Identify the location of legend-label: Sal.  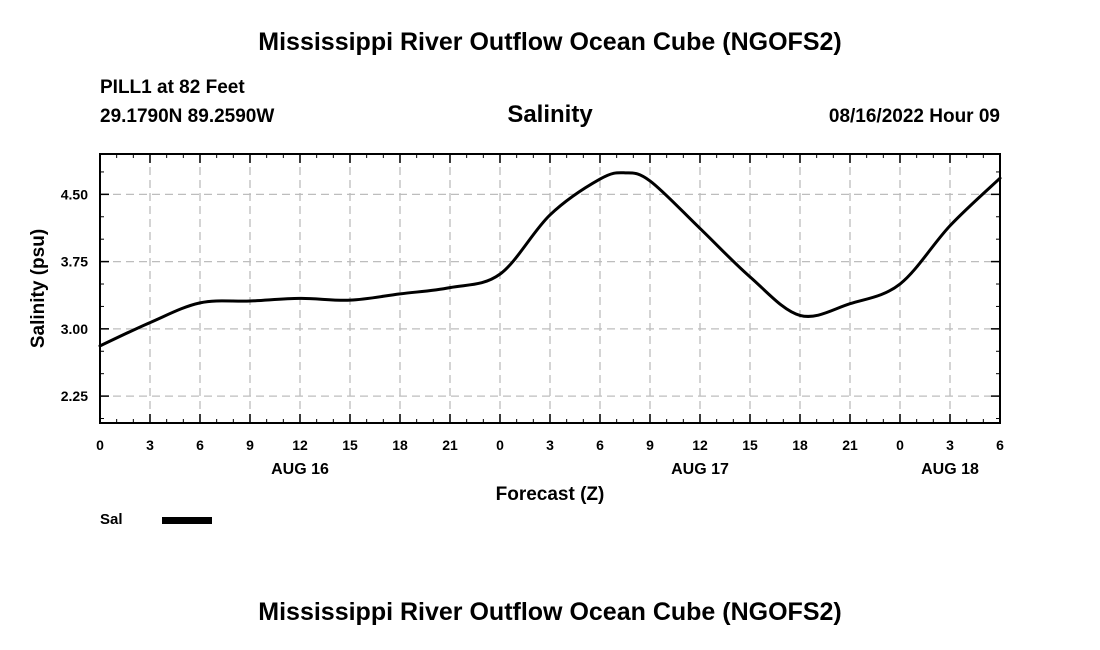
(111, 519).